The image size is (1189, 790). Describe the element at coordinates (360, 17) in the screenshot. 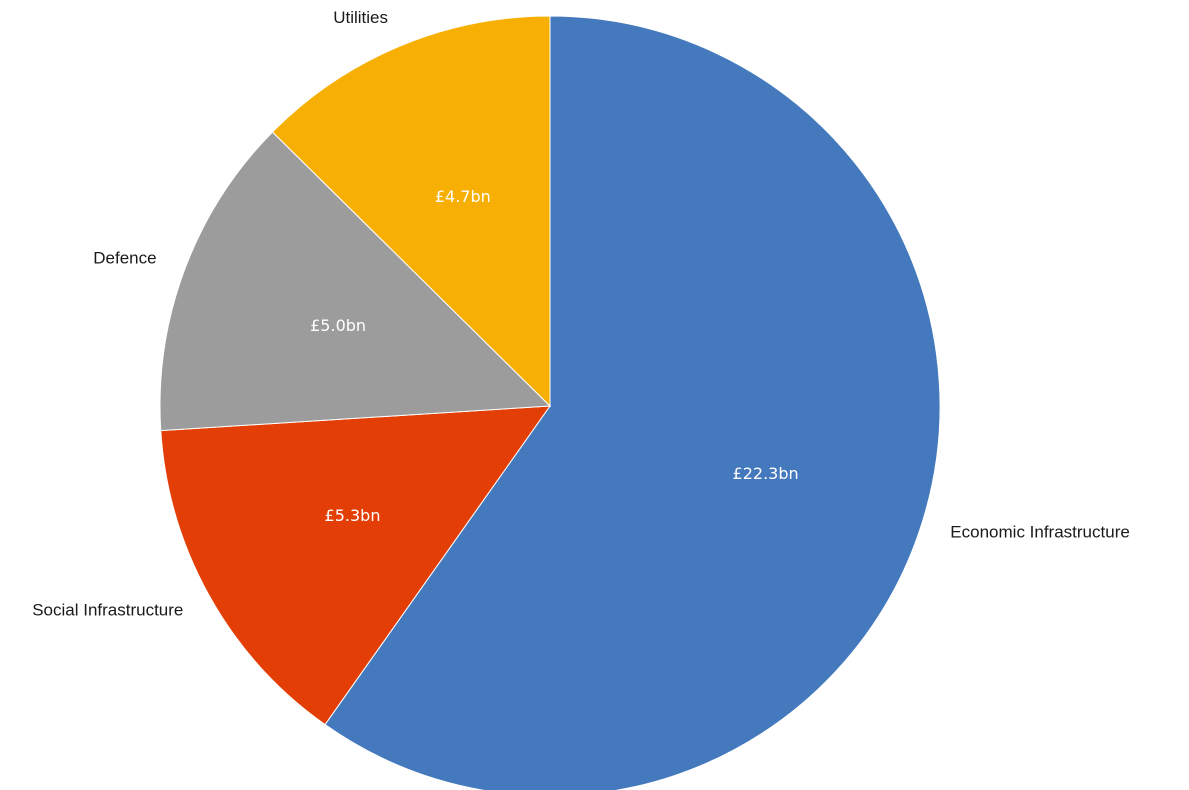

I see `category-label-utilities: Utilities` at that location.